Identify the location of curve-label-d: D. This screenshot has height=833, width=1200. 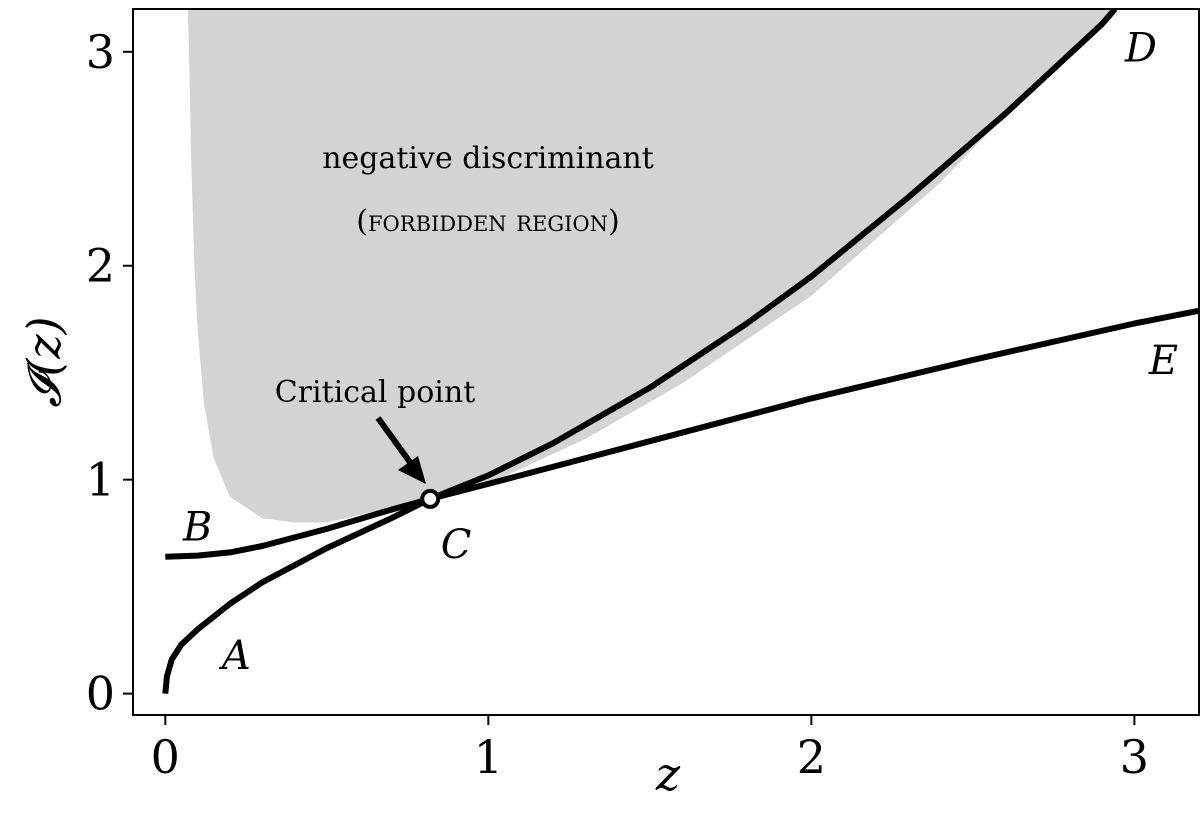
(1140, 49).